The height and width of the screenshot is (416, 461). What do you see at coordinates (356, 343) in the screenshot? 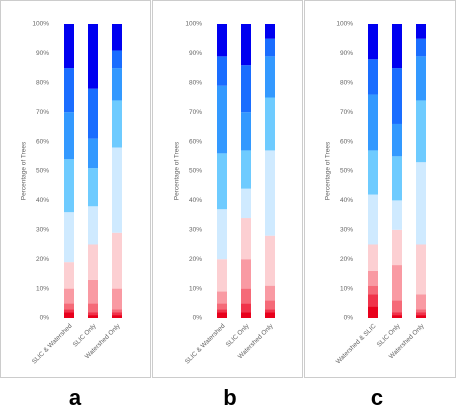
I see `x-tick-label: Watershed & SLIC` at bounding box center [356, 343].